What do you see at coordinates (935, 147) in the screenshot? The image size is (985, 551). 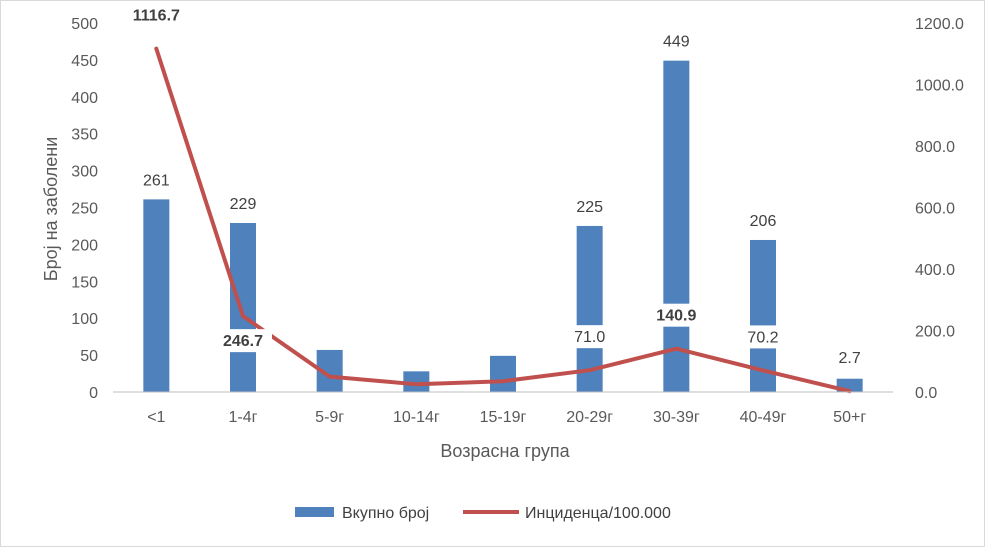 I see `y2-tick-label: 800.0` at bounding box center [935, 147].